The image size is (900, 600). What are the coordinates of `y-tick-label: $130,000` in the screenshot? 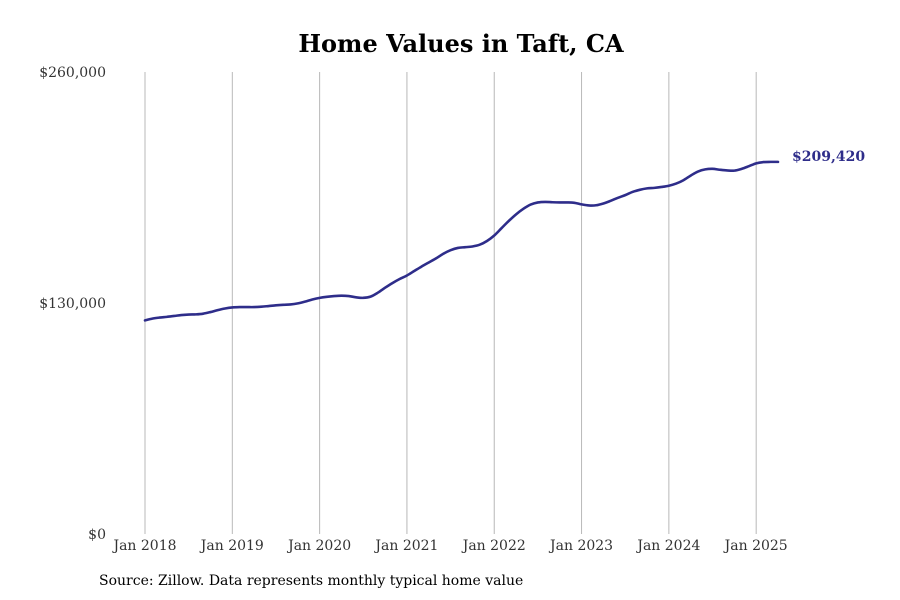 It's located at (72, 304).